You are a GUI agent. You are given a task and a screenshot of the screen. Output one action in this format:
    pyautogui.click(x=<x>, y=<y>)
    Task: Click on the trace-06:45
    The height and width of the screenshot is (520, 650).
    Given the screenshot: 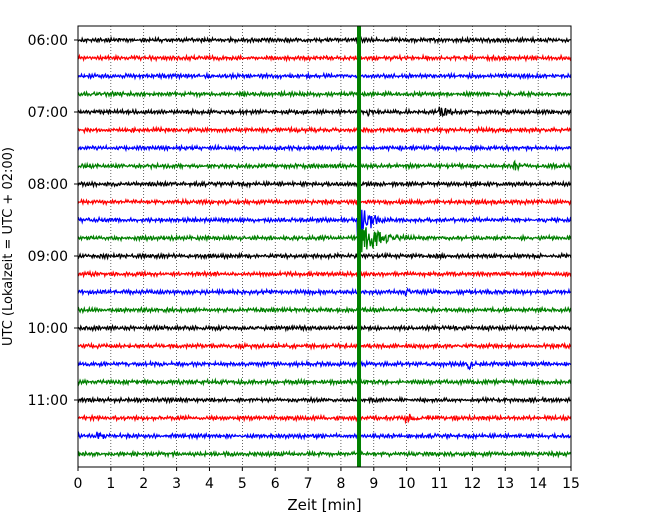 What is the action you would take?
    pyautogui.click(x=324, y=94)
    